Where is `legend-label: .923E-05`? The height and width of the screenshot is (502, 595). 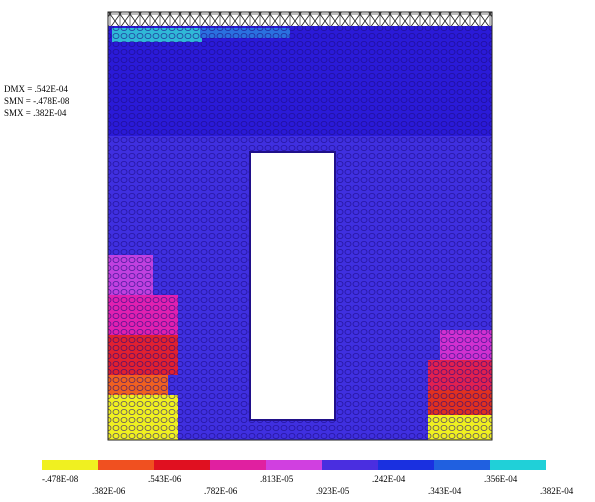
legend-label: .923E-05 is located at coordinates (333, 491).